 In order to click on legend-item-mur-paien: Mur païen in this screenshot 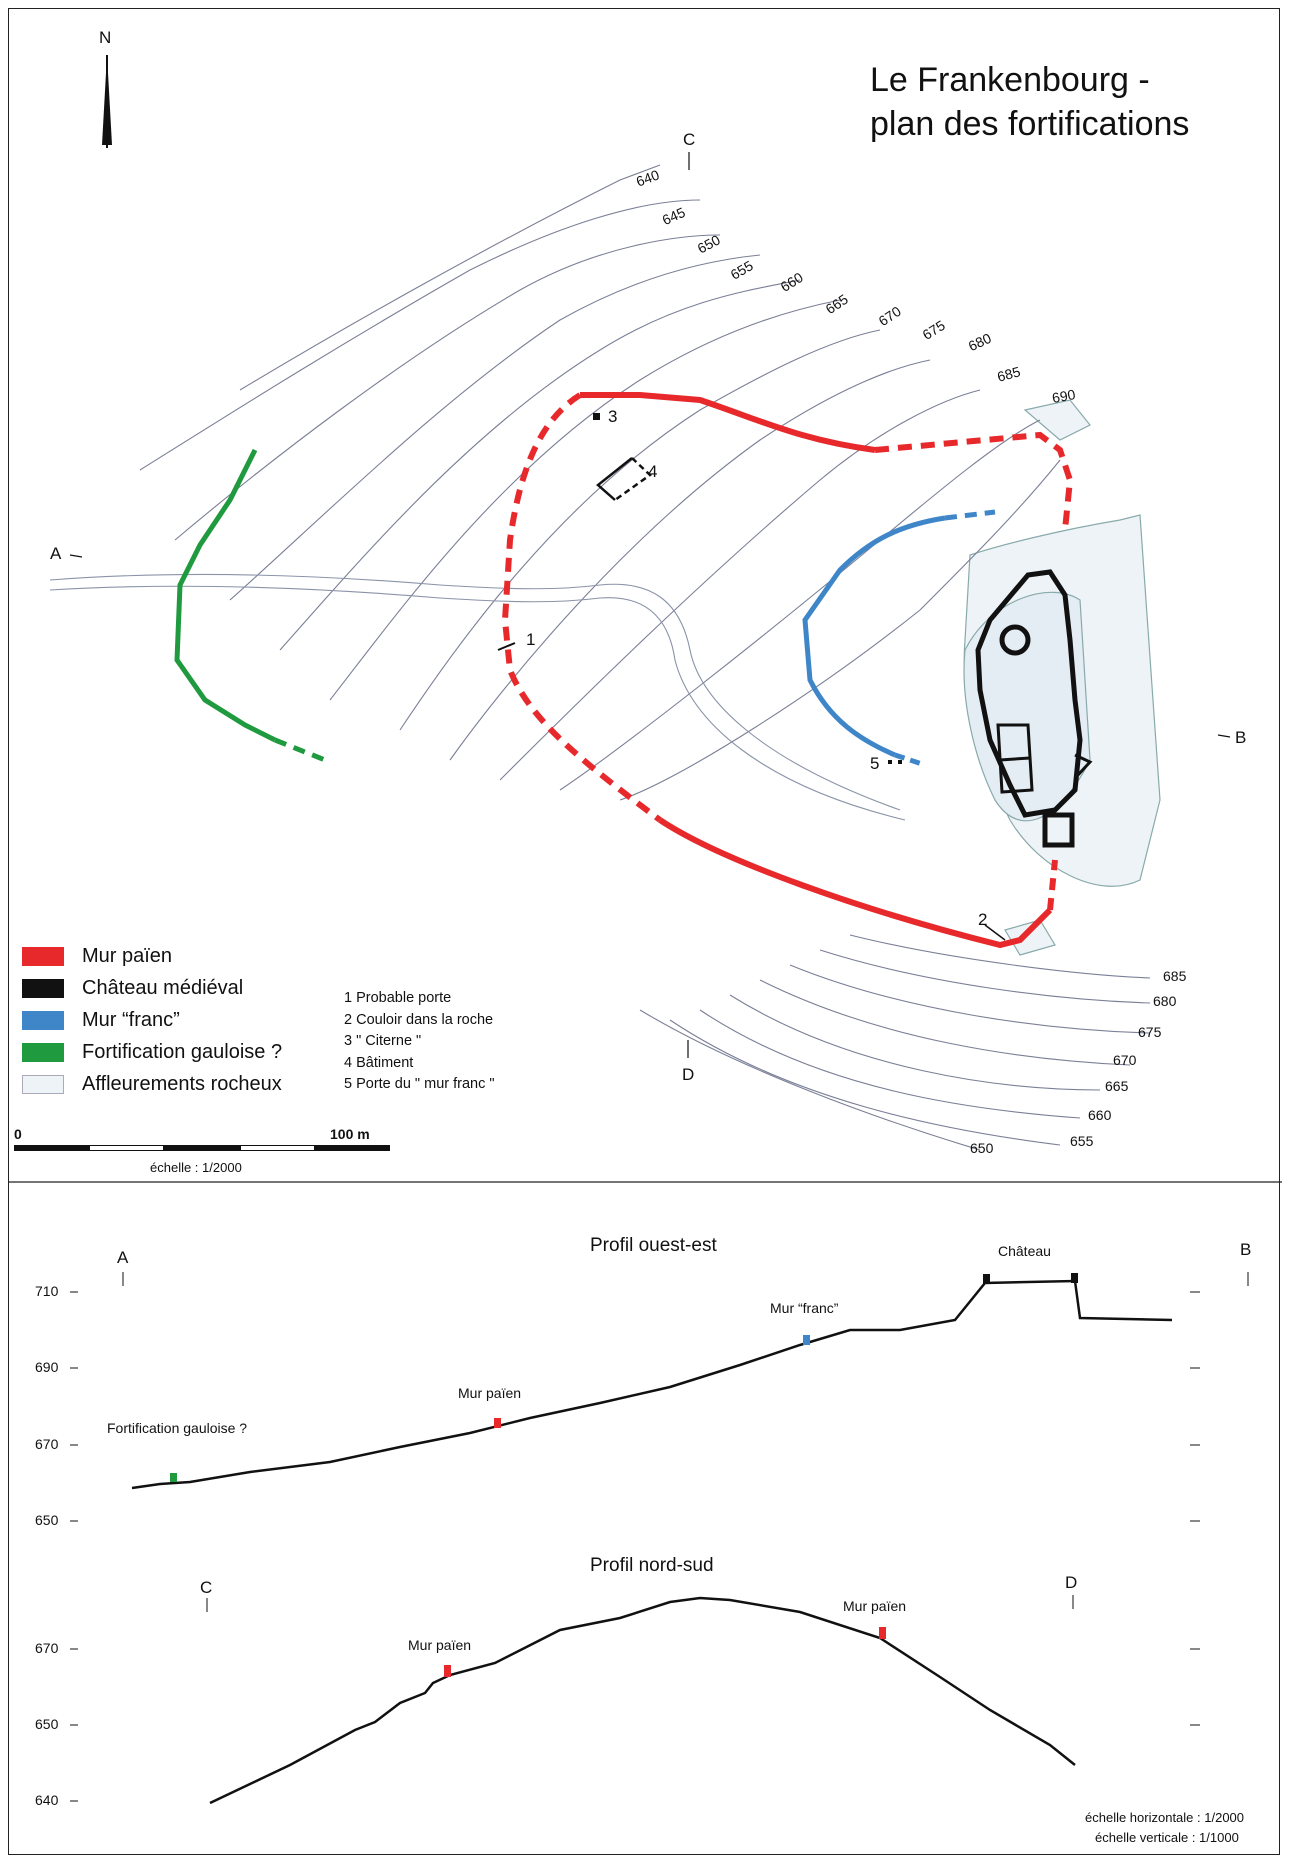, I will do `click(152, 956)`.